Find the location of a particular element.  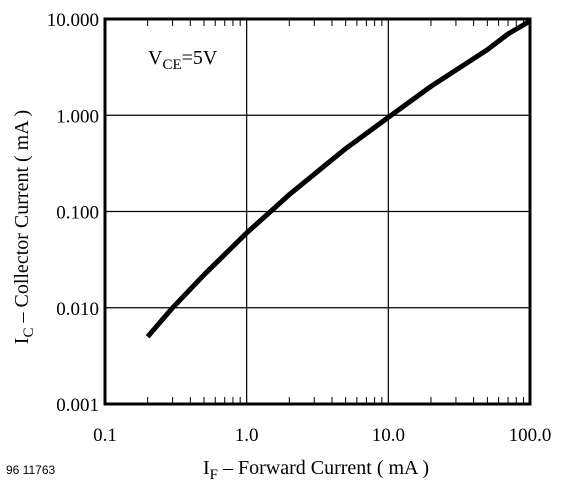

annotation-rest: =5V is located at coordinates (200, 58).